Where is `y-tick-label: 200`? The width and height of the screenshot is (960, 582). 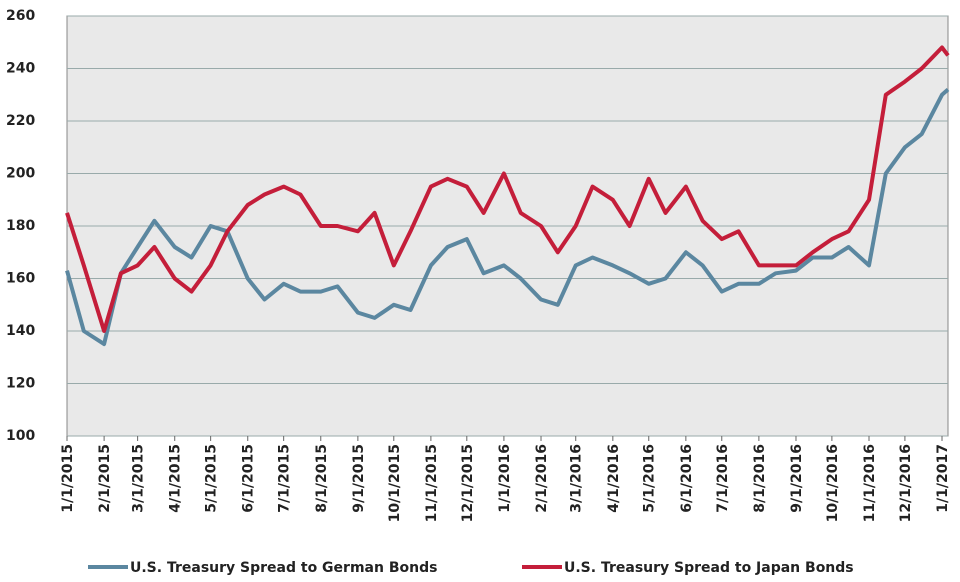 y-tick-label: 200 is located at coordinates (20, 174).